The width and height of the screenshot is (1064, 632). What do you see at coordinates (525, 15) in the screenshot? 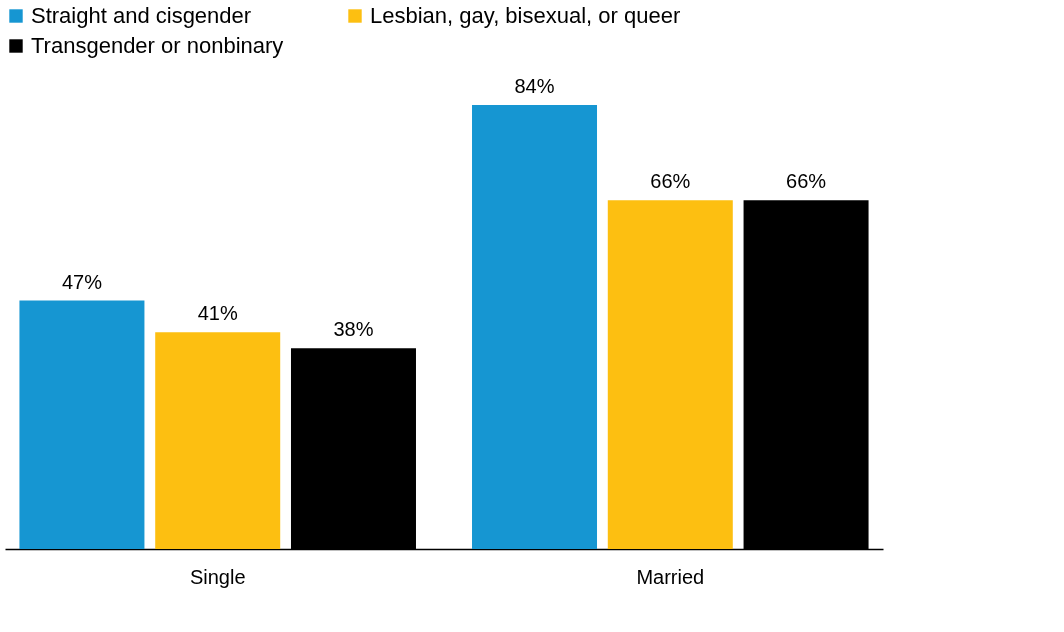
I see `legend-label: Lesbian, gay, bisexual, or queer` at bounding box center [525, 15].